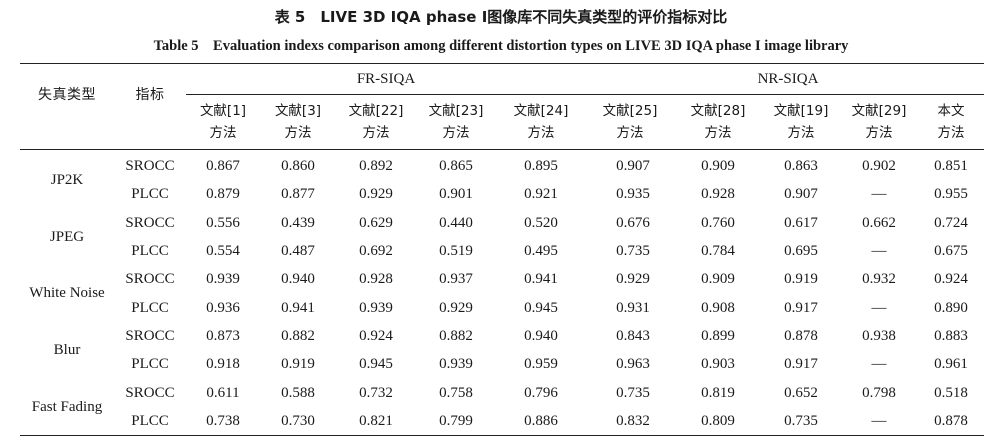 The height and width of the screenshot is (441, 1002). Describe the element at coordinates (223, 251) in the screenshot. I see `value-cell: 0.554` at that location.